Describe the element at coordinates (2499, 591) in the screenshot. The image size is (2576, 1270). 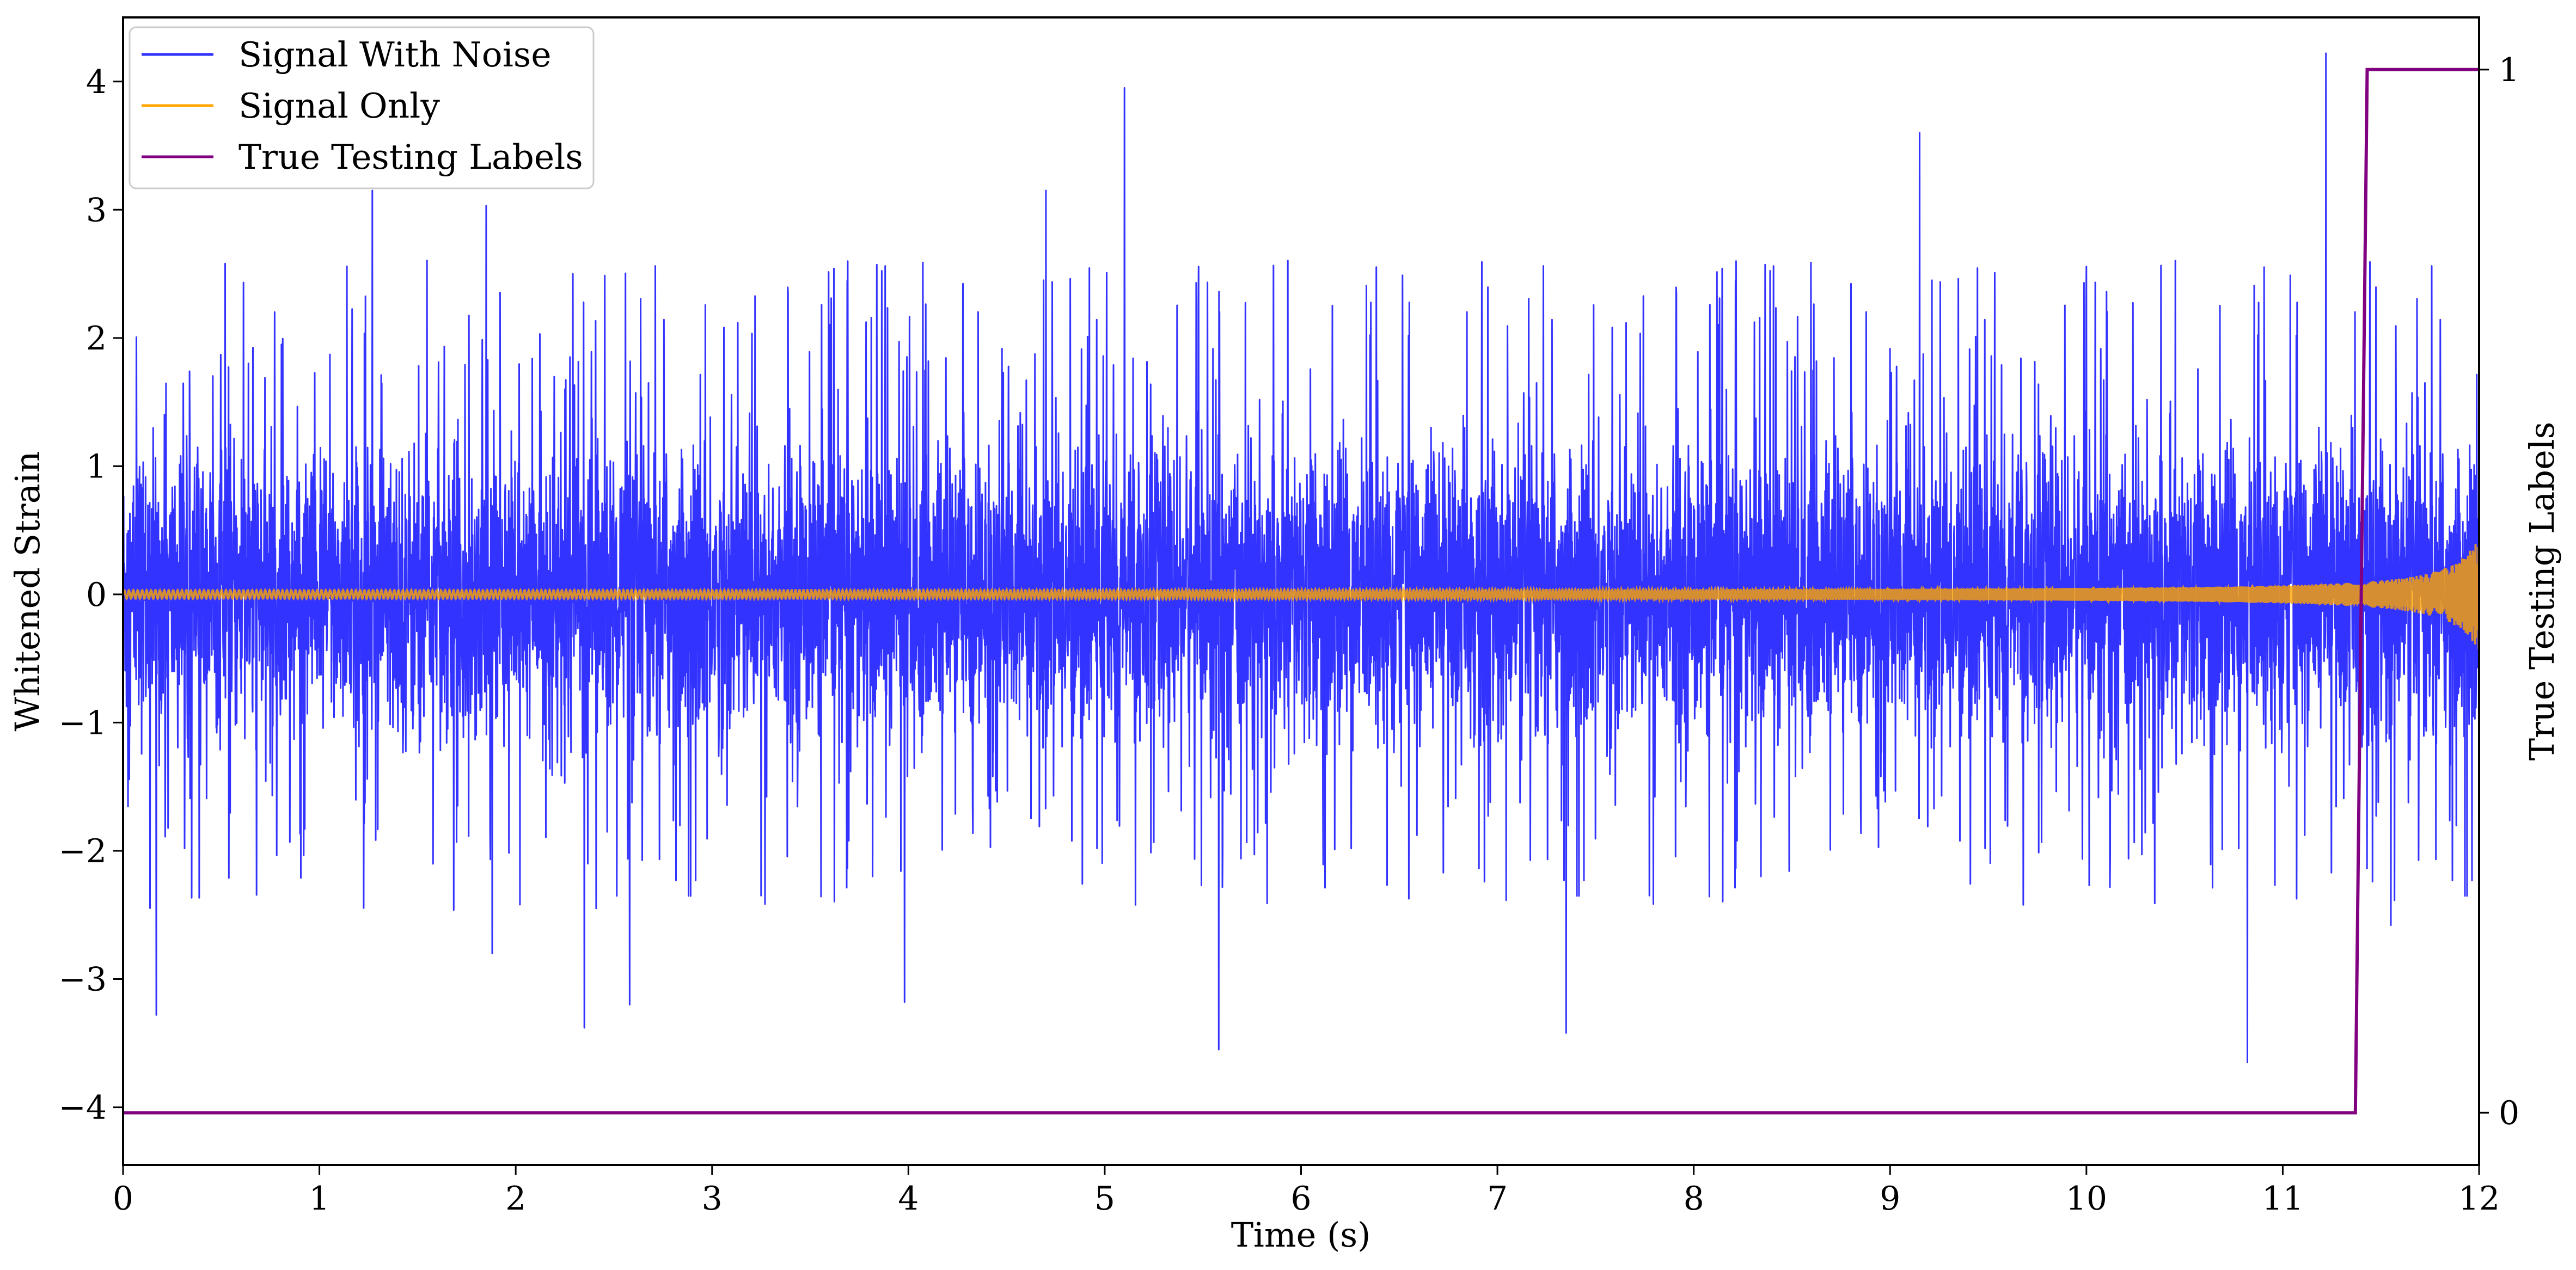
I see `y-axis-right: 01` at that location.